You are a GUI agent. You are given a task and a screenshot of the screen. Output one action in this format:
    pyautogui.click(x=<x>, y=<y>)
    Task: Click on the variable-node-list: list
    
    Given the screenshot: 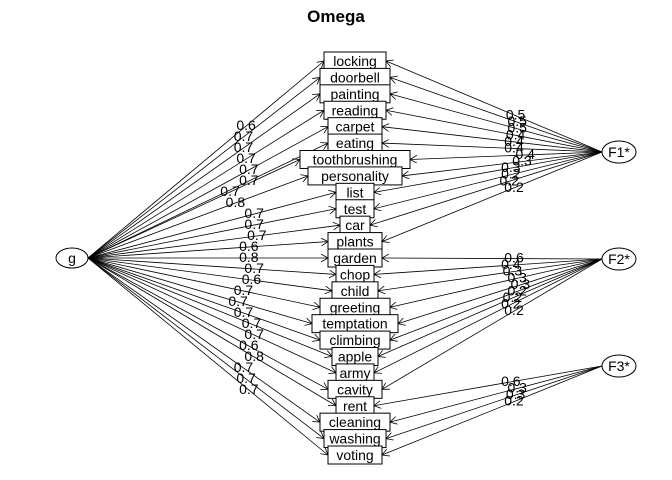 What is the action you would take?
    pyautogui.click(x=355, y=192)
    